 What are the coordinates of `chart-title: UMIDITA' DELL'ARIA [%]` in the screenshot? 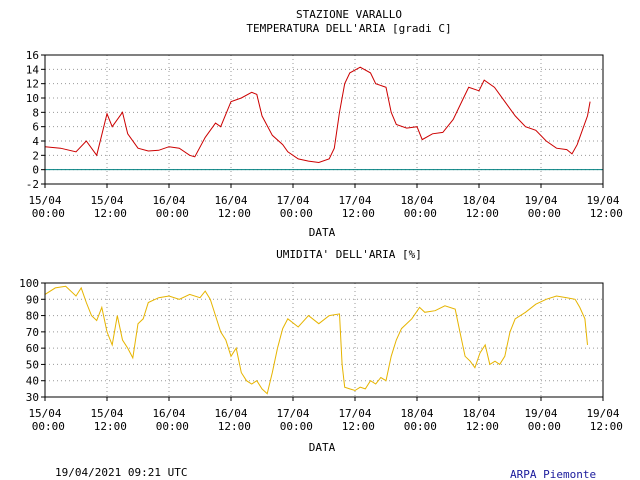 It's located at (349, 254).